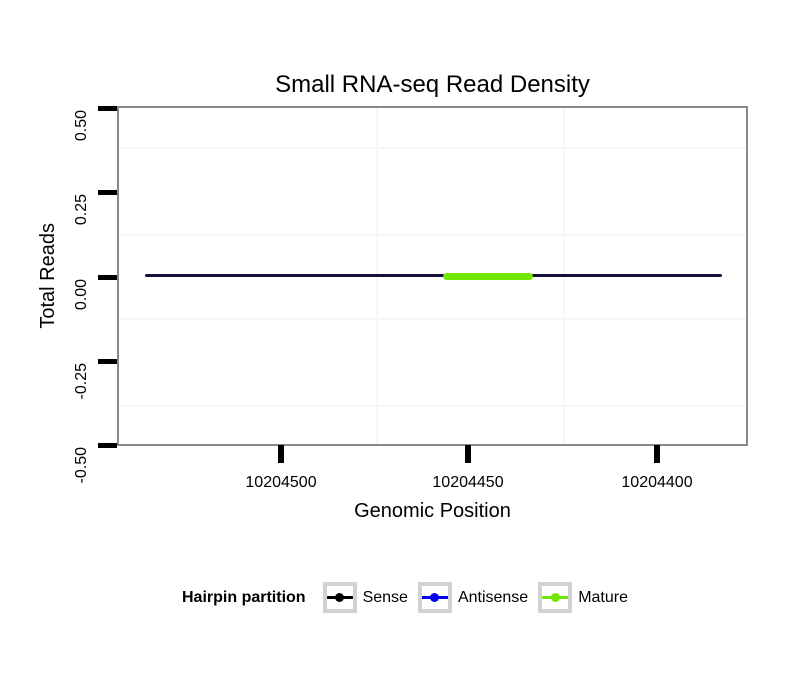  Describe the element at coordinates (81, 295) in the screenshot. I see `y-tick-label: 0.00` at that location.